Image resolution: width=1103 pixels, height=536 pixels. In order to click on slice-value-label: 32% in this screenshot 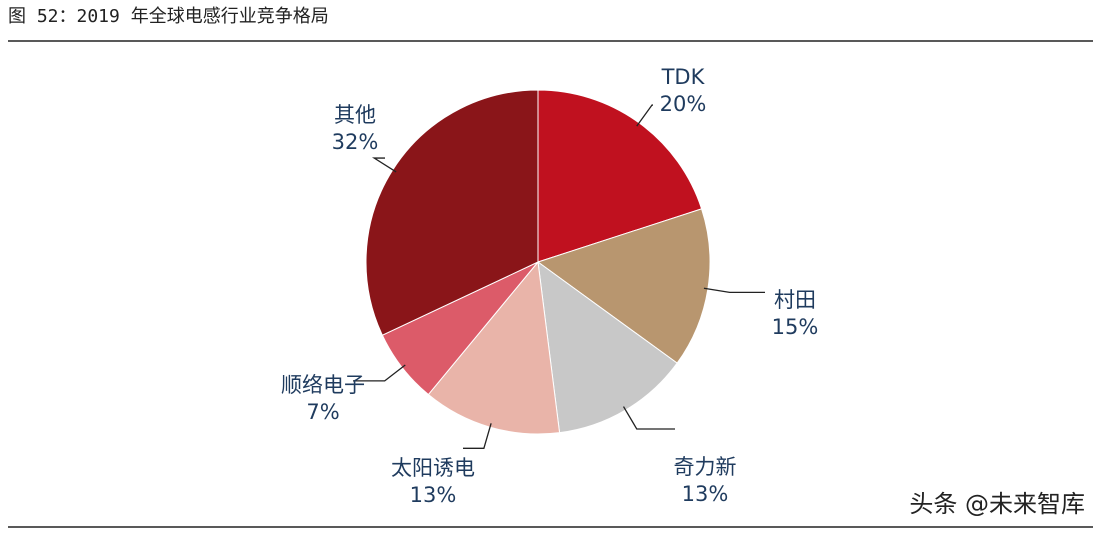, I will do `click(355, 142)`.